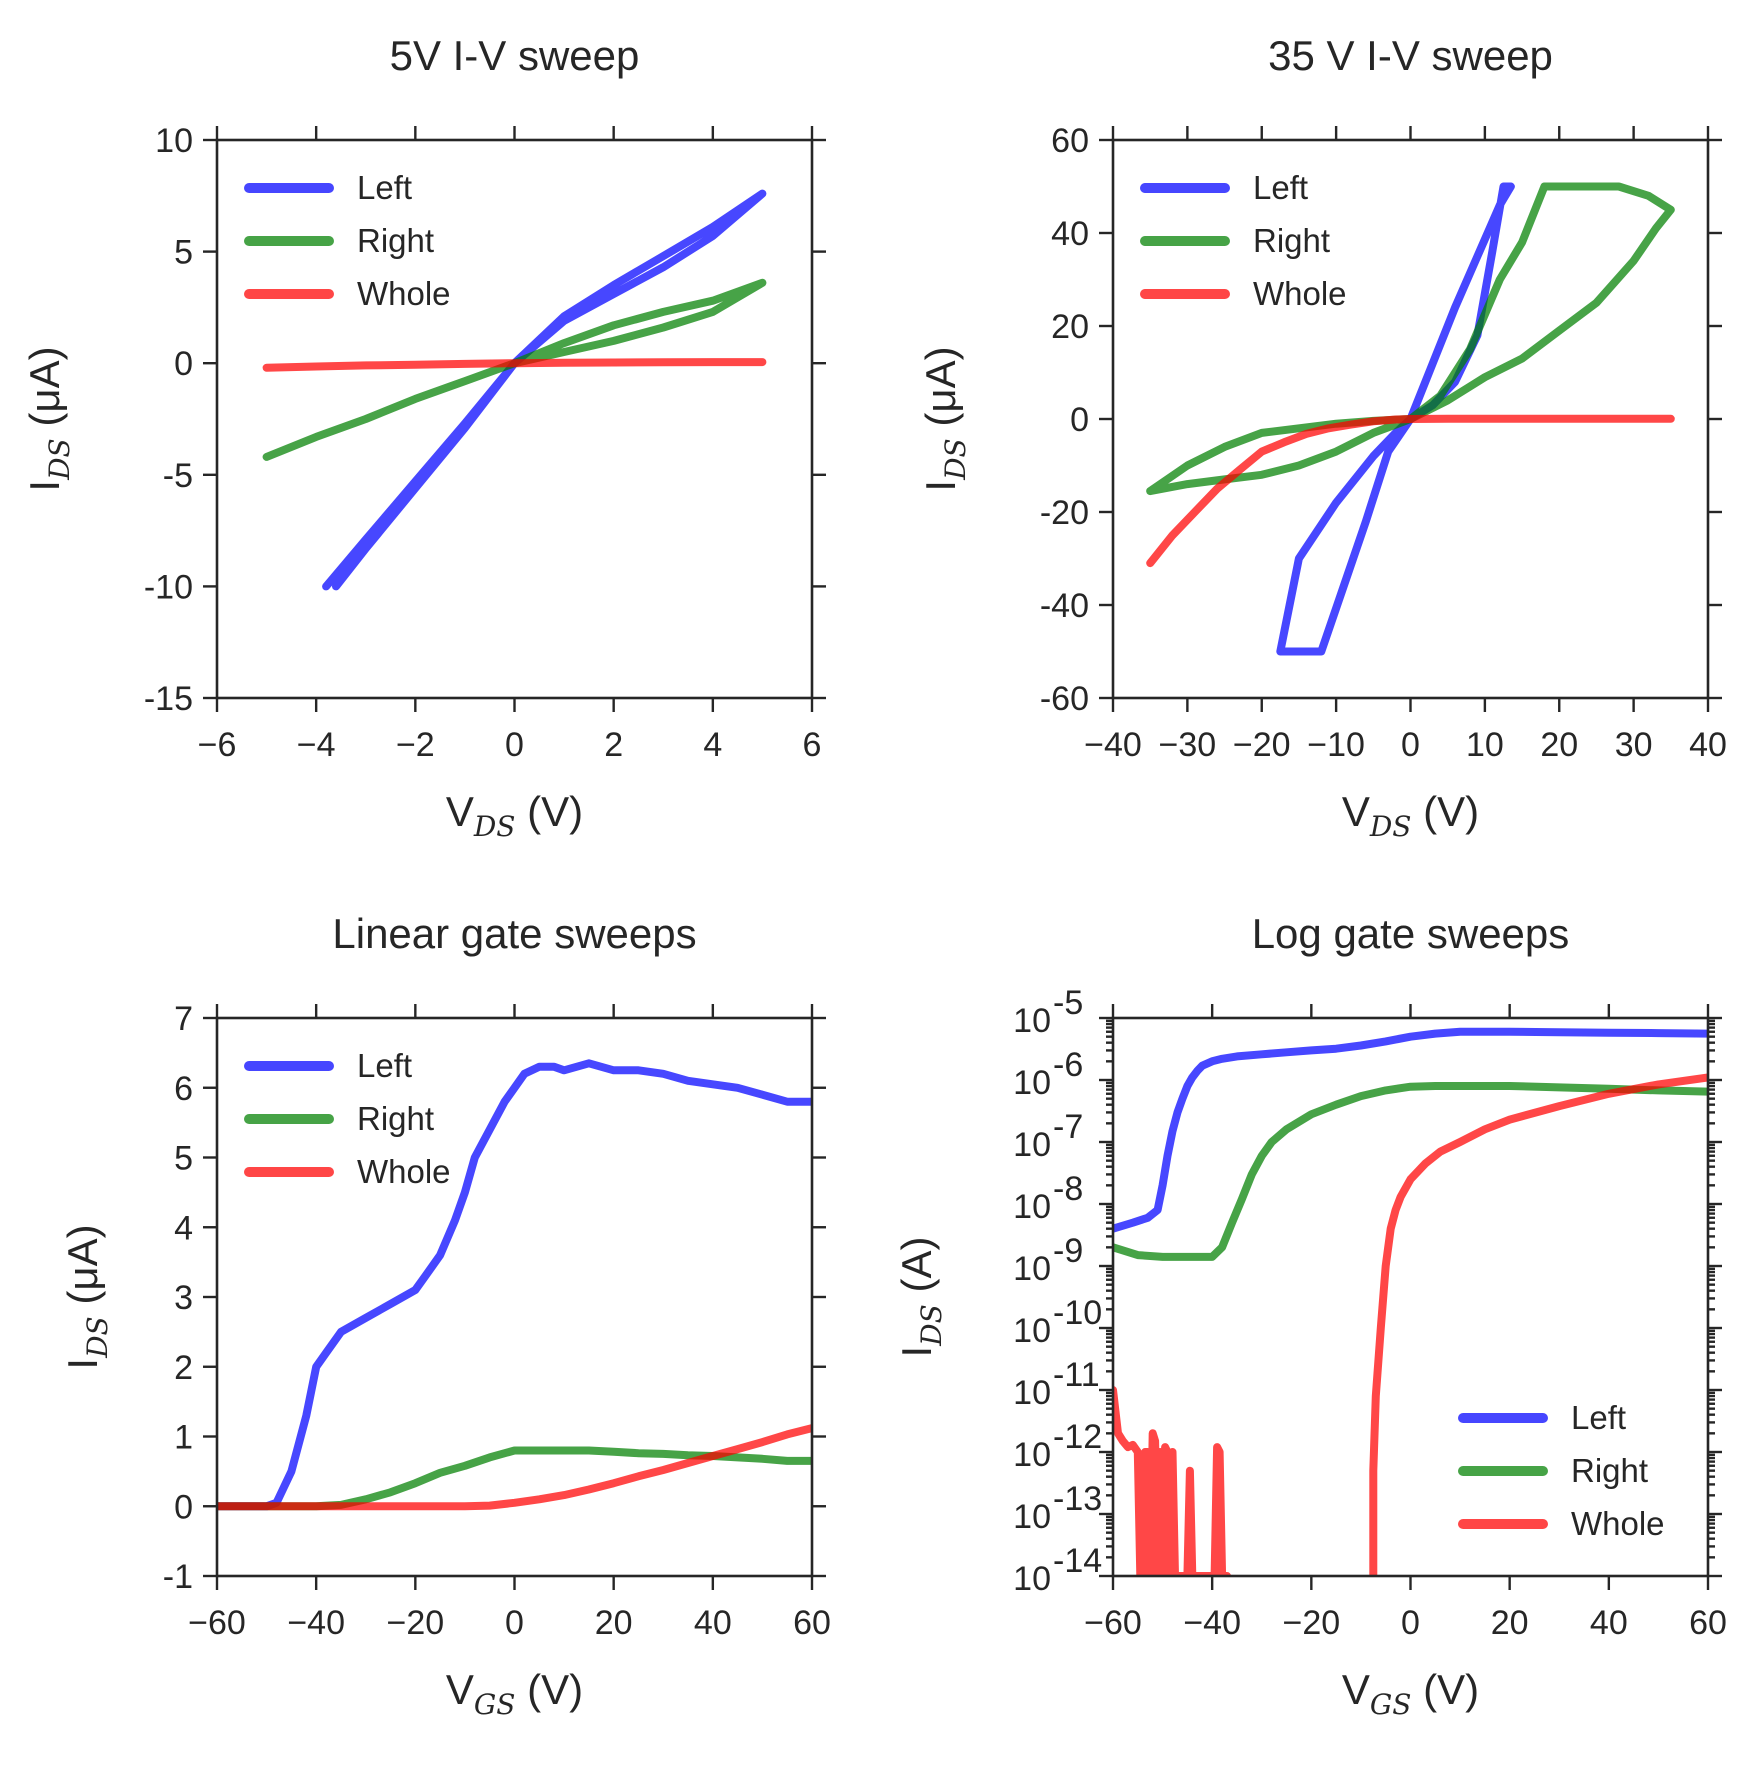  I want to click on y-axis-label: IDS (A), so click(920, 1297).